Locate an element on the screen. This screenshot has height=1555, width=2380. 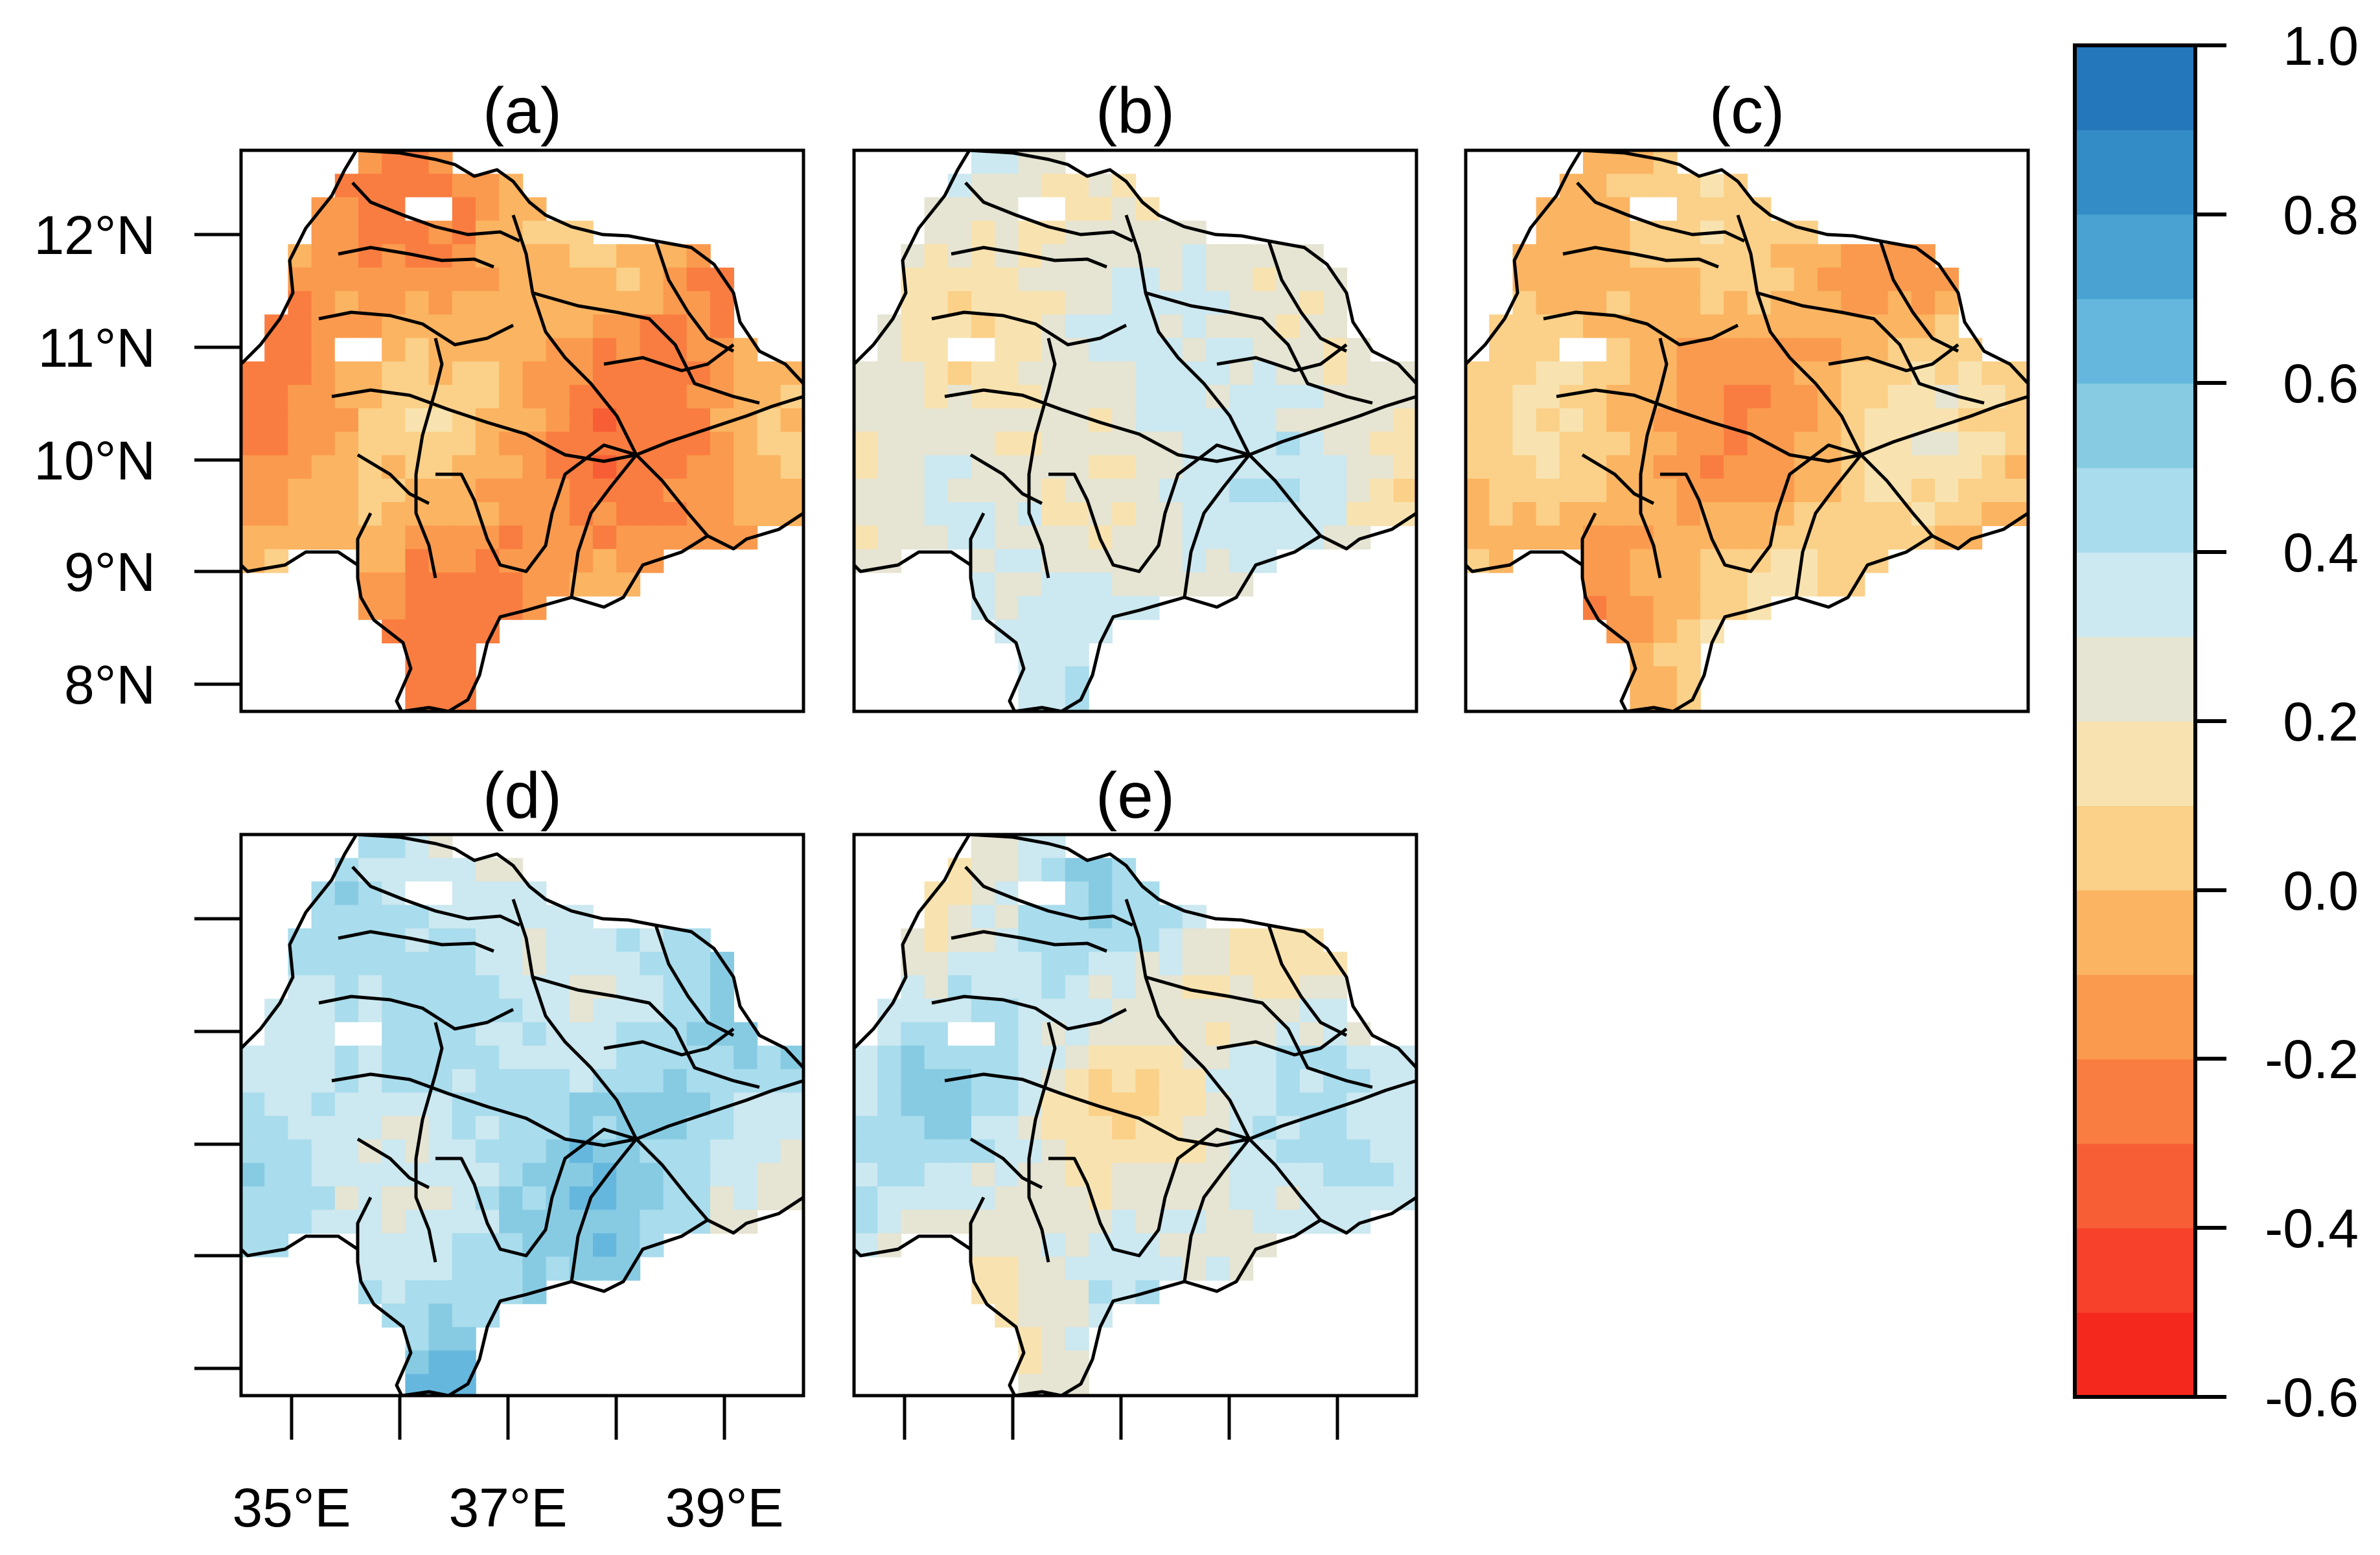
basin-boundaries-e is located at coordinates (1135, 1115).